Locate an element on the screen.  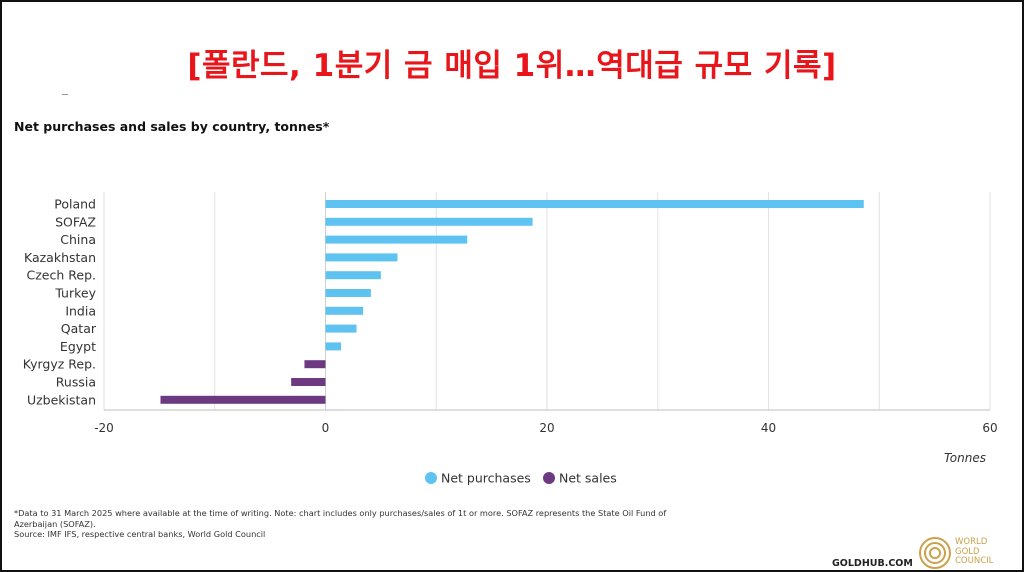
category-label: China is located at coordinates (78, 239).